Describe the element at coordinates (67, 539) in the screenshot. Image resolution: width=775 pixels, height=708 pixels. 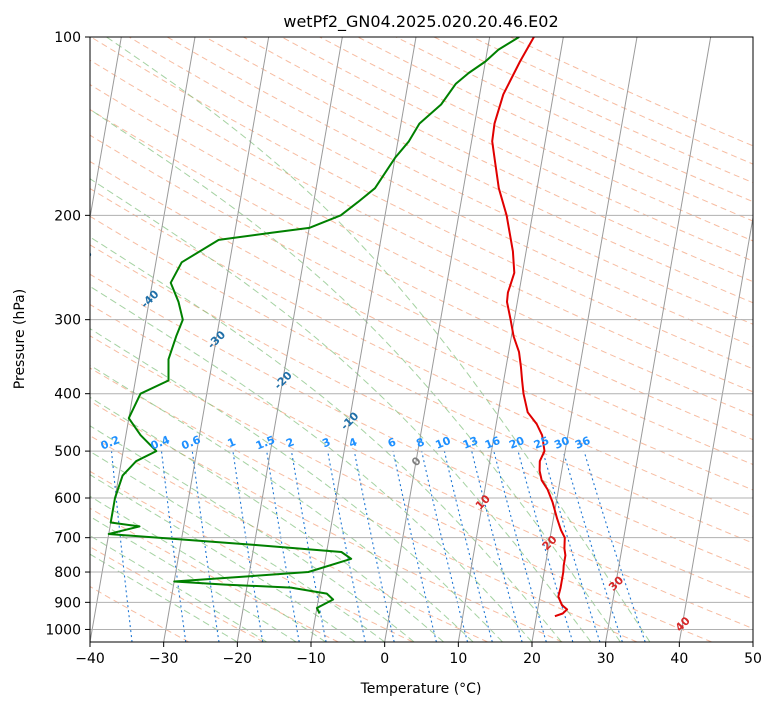
I see `y-tick-label: 700` at that location.